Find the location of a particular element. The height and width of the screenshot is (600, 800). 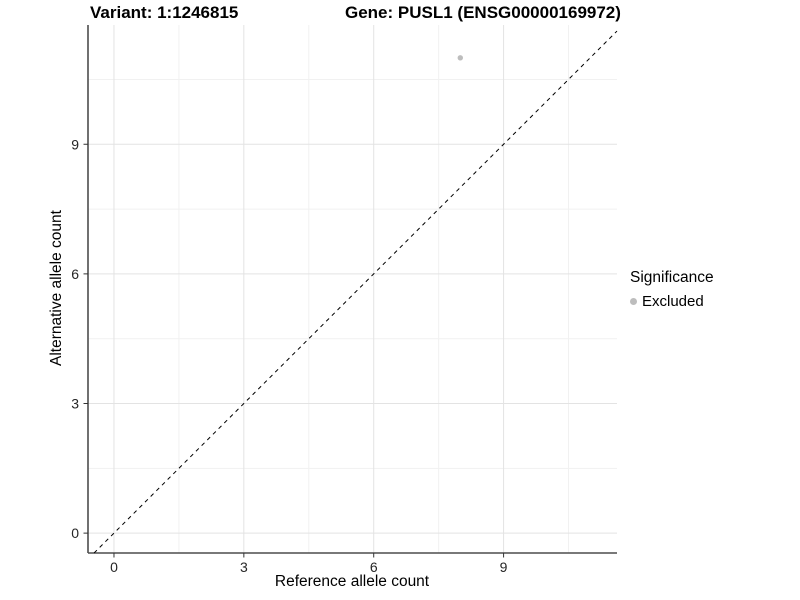

legend-entry-excluded: Excluded is located at coordinates (672, 301).